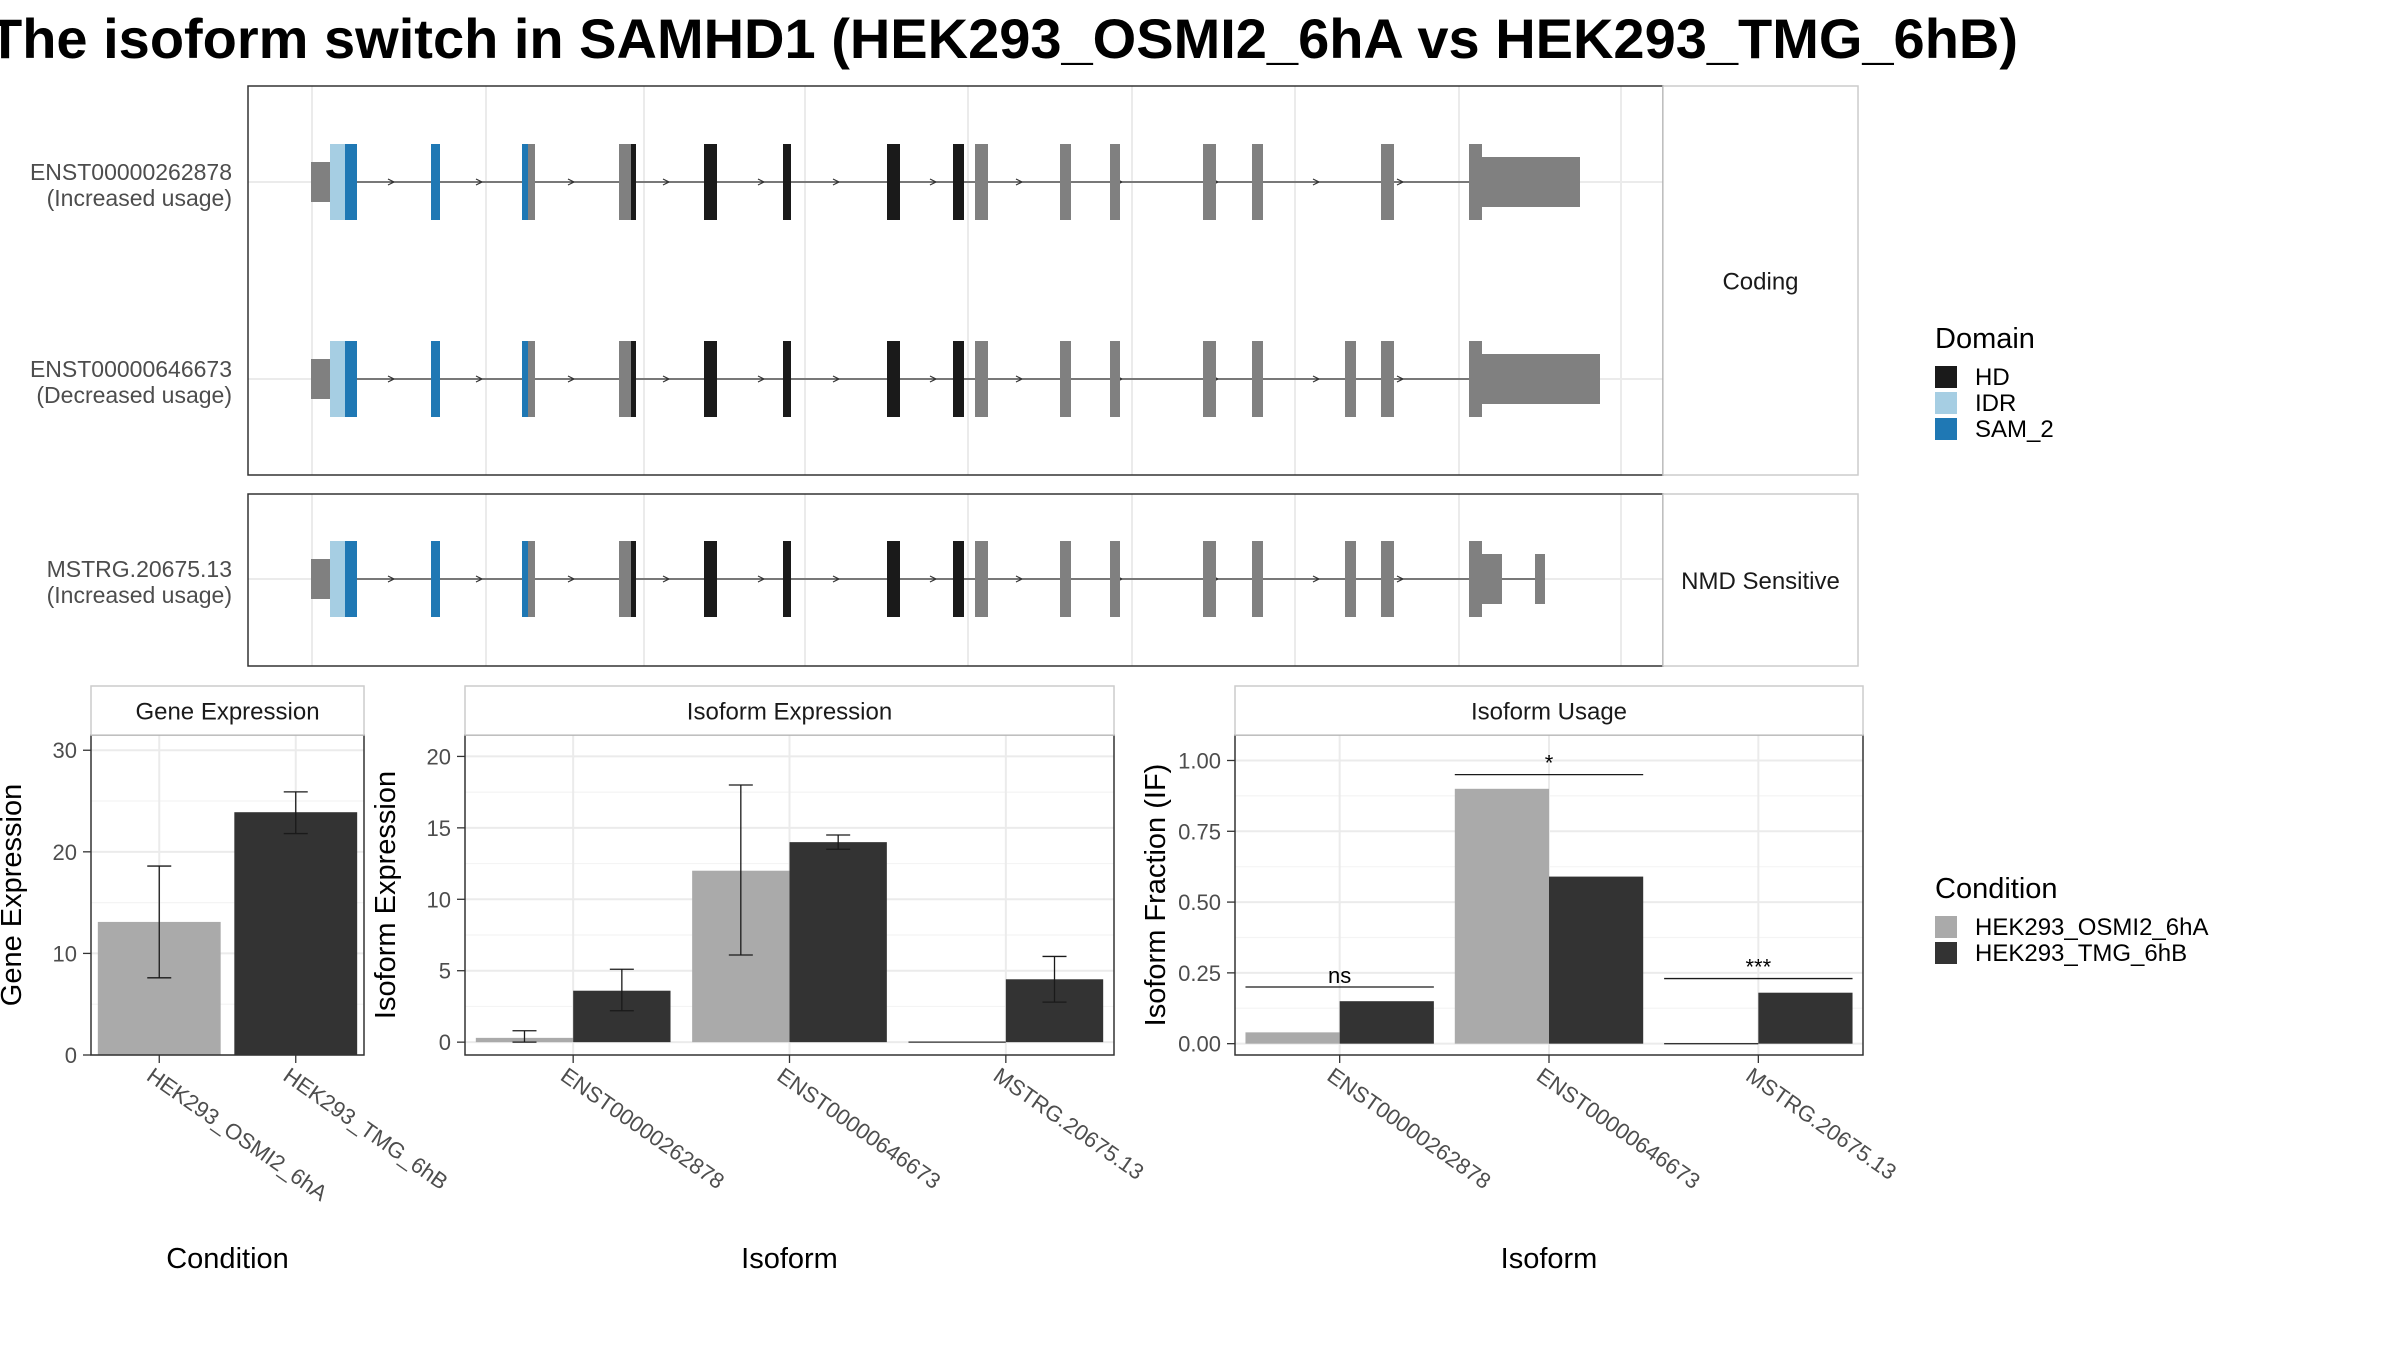 This screenshot has height=1350, width=2400. Describe the element at coordinates (134, 395) in the screenshot. I see `transcript-usage-label: (Decreased usage)` at that location.